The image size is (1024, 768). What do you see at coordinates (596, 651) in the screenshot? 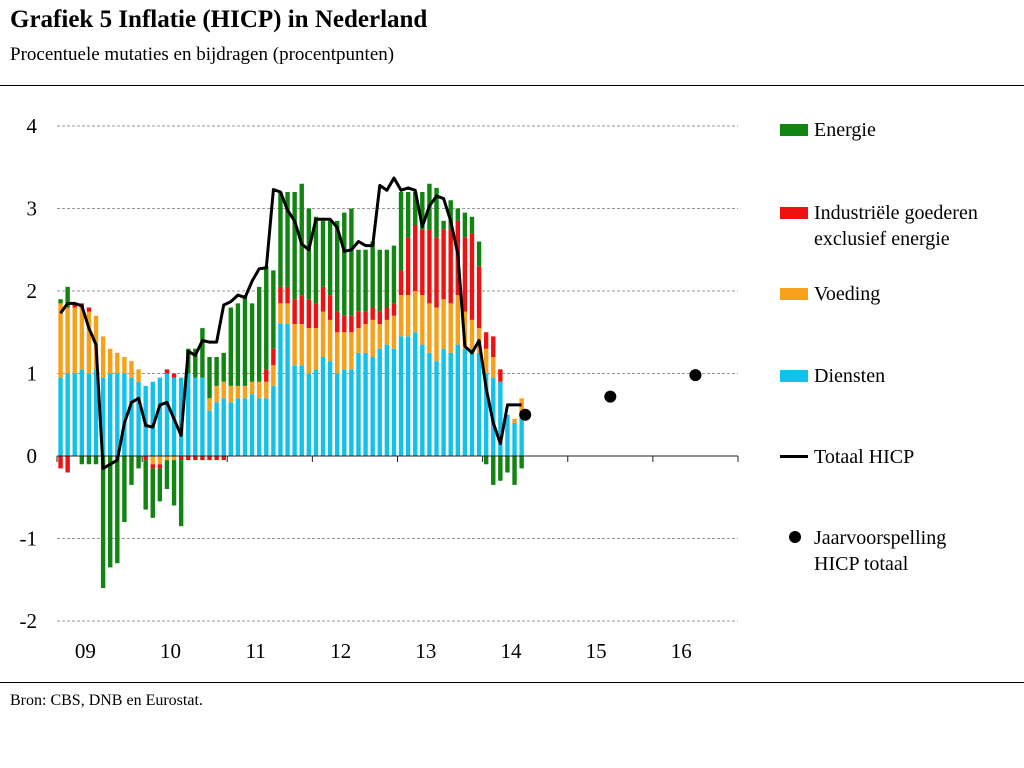
I see `x-tick-label: 15` at bounding box center [596, 651].